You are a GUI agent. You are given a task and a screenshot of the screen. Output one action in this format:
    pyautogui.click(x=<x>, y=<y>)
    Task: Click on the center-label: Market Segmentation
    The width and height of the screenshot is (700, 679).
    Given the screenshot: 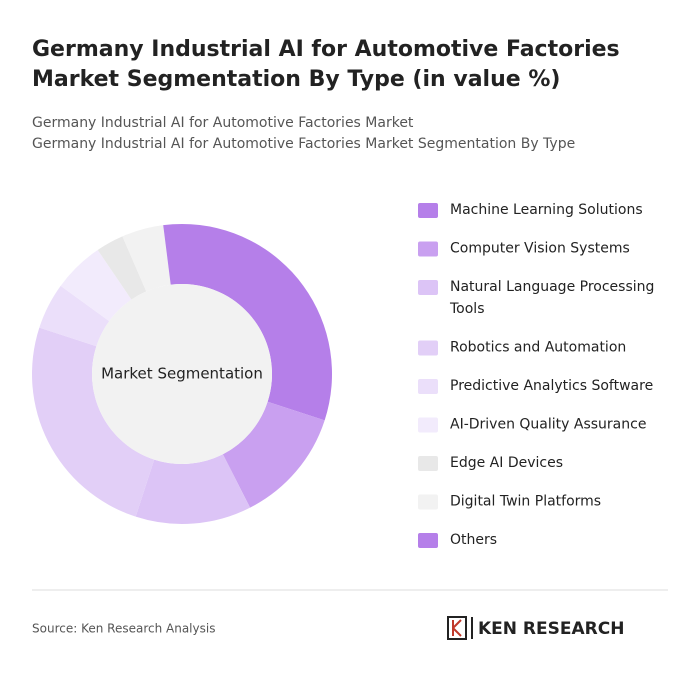 What is the action you would take?
    pyautogui.click(x=182, y=374)
    